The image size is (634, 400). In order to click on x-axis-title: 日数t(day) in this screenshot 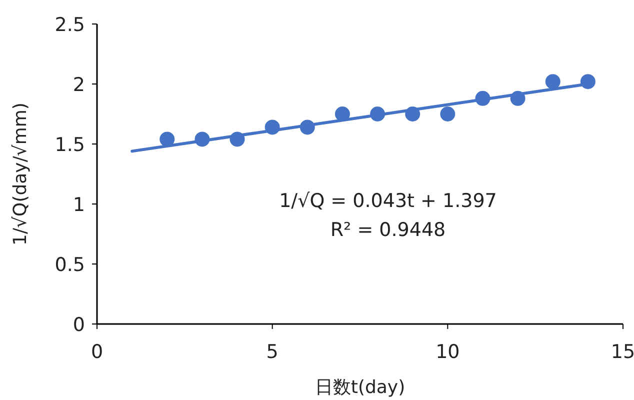, I will do `click(360, 387)`.